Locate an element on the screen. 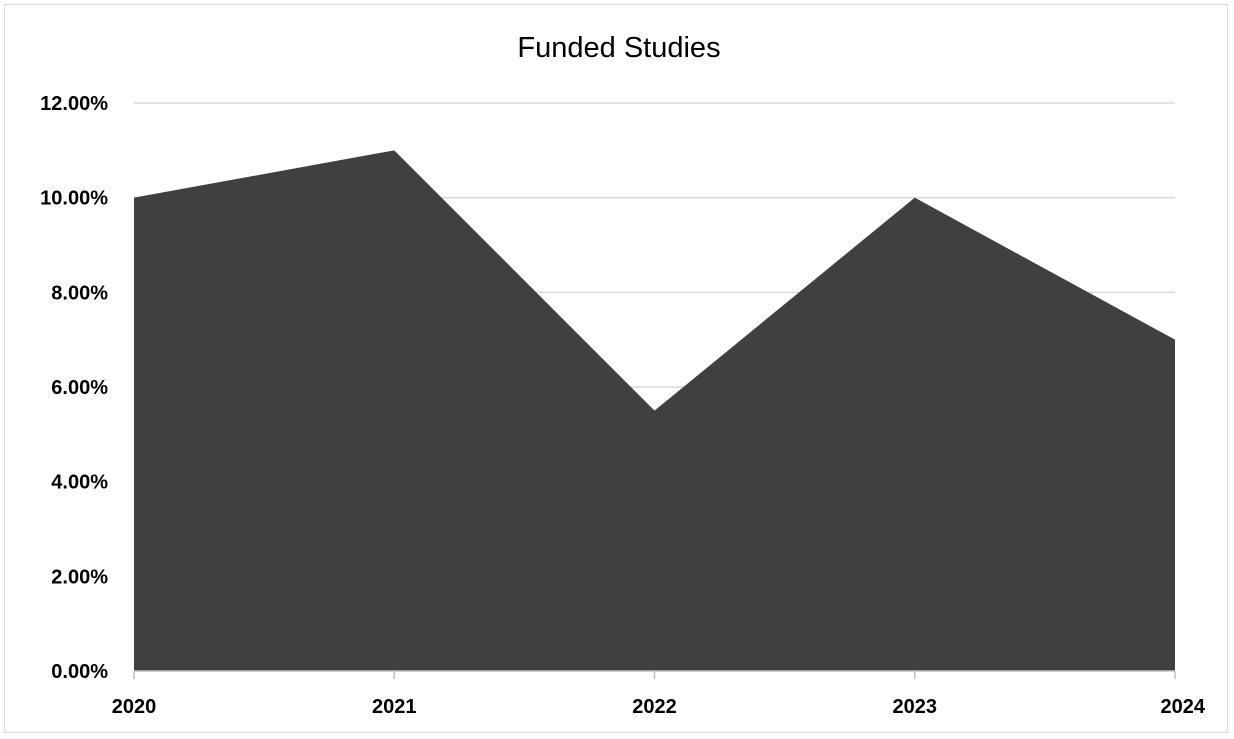  x-tick-label: 2023 is located at coordinates (915, 707).